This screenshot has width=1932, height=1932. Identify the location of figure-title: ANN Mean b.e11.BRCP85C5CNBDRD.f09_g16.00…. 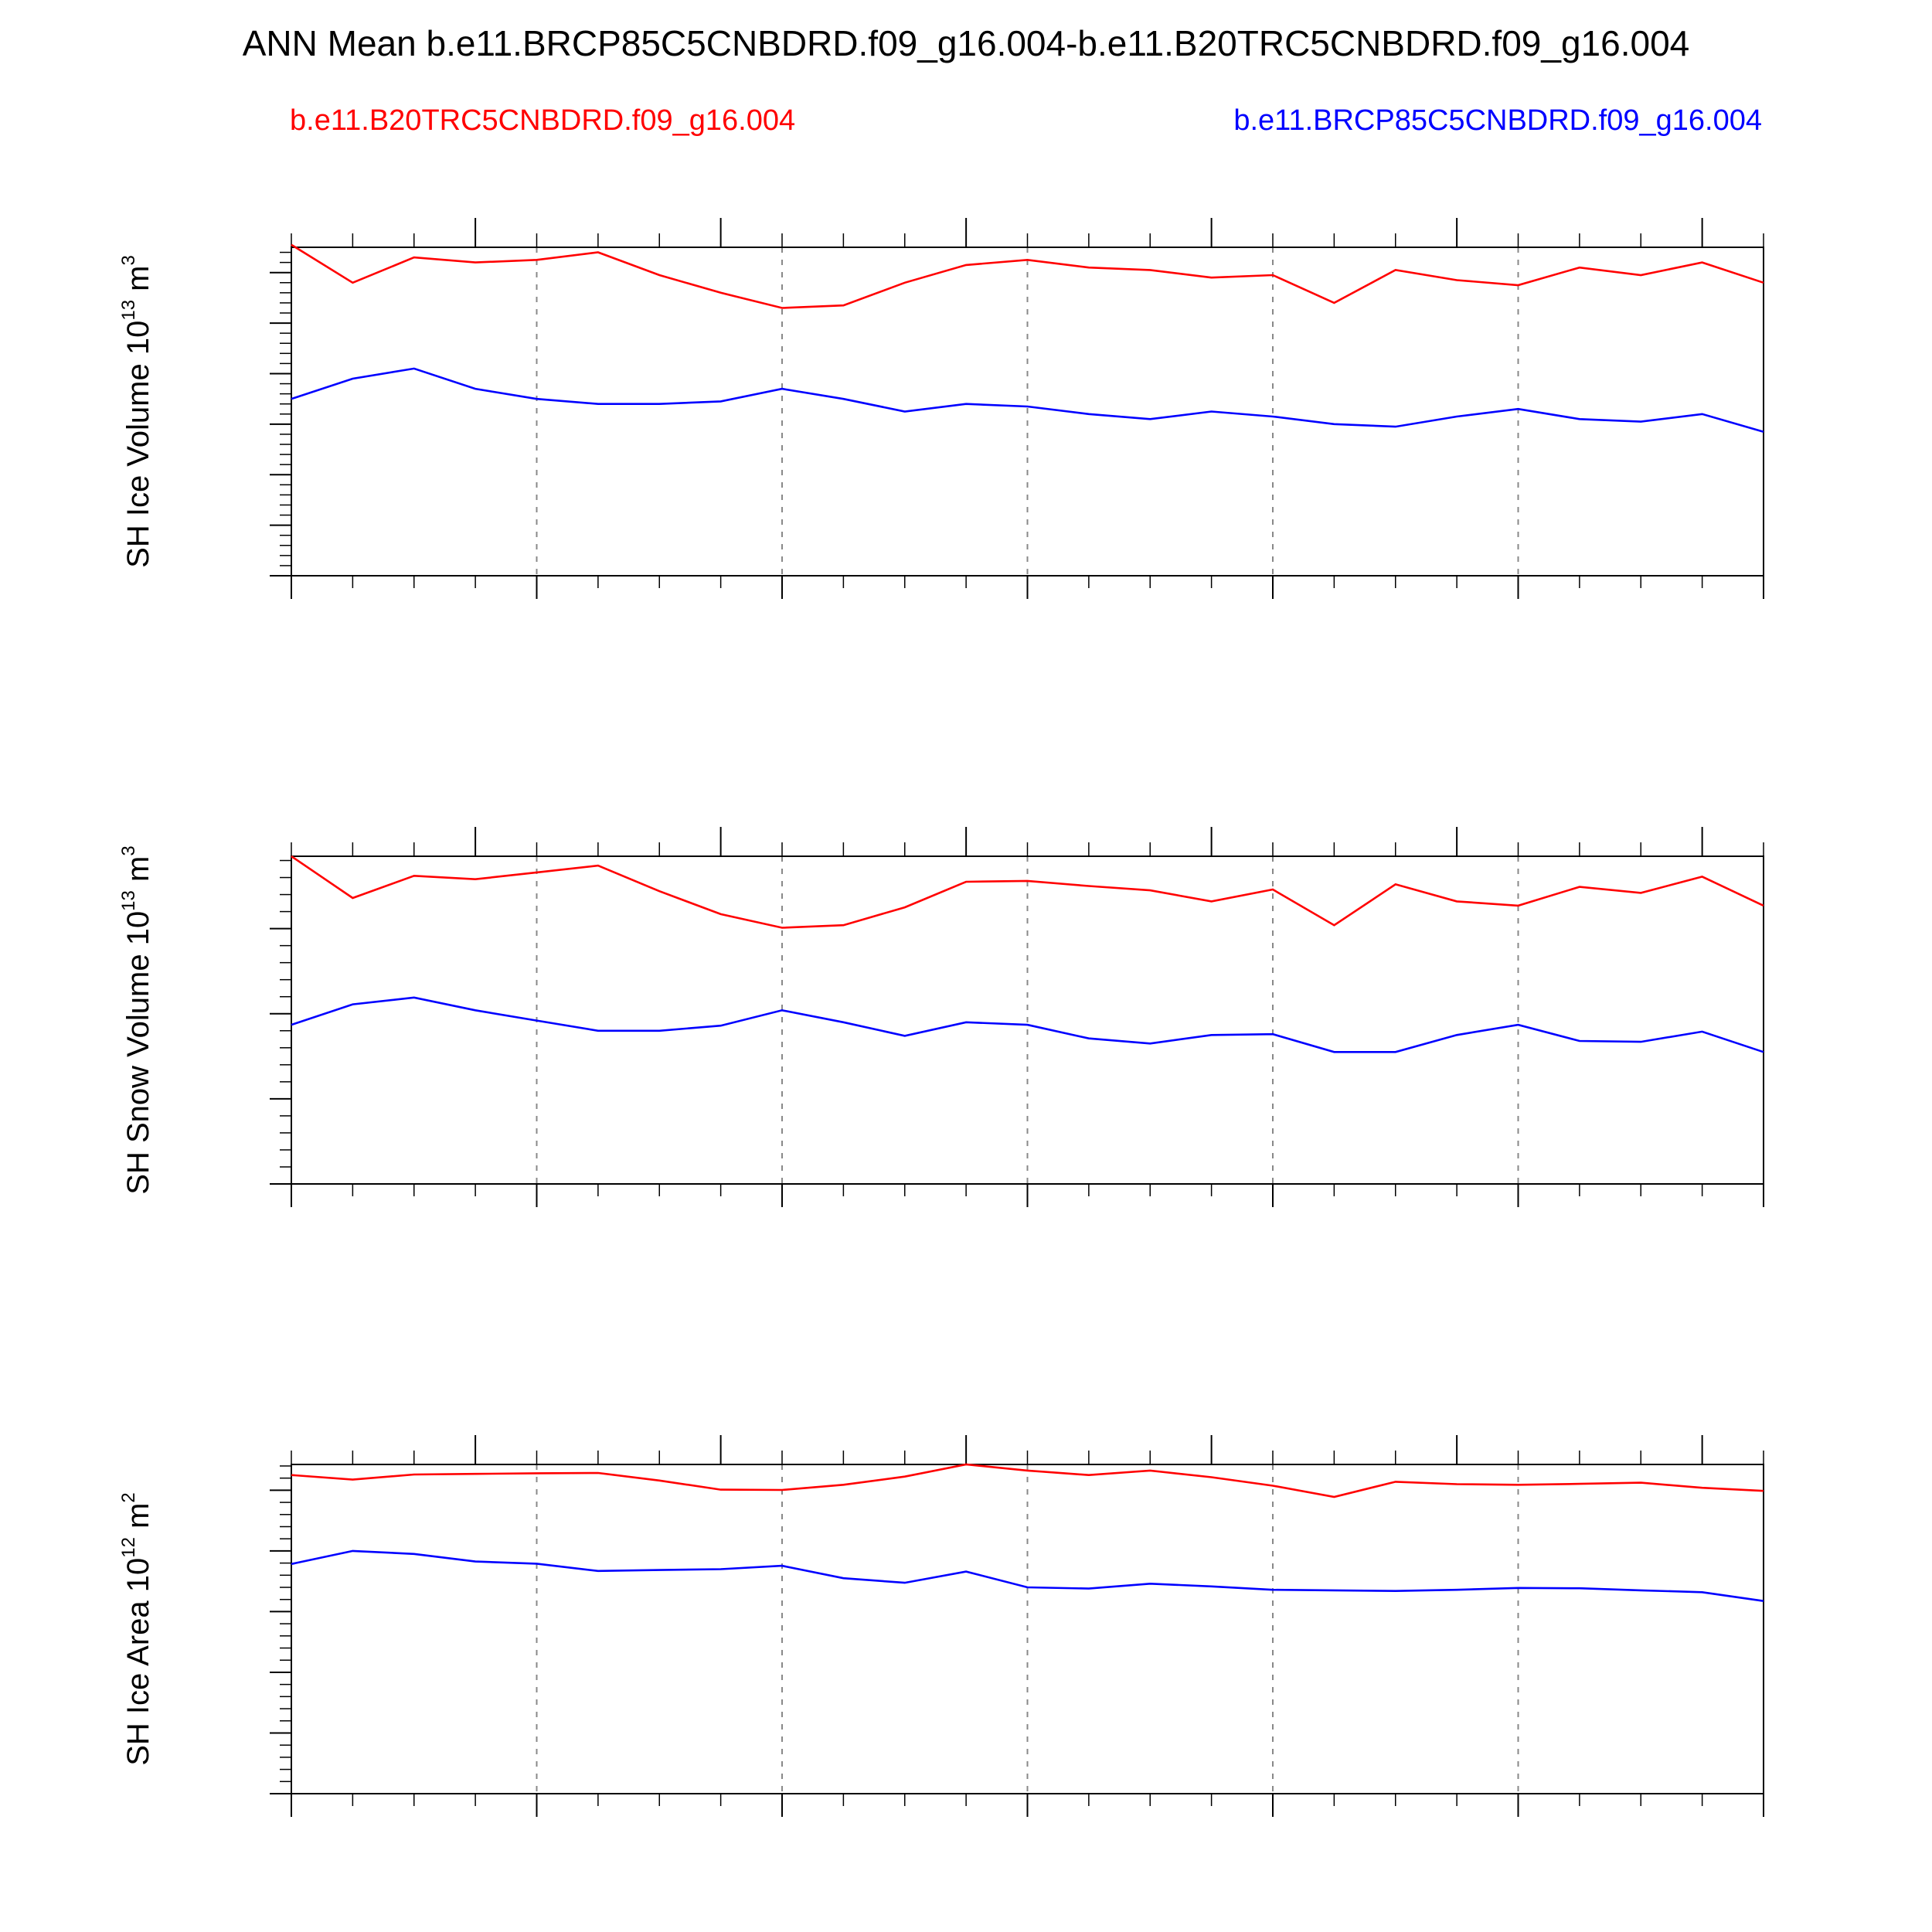
(967, 43).